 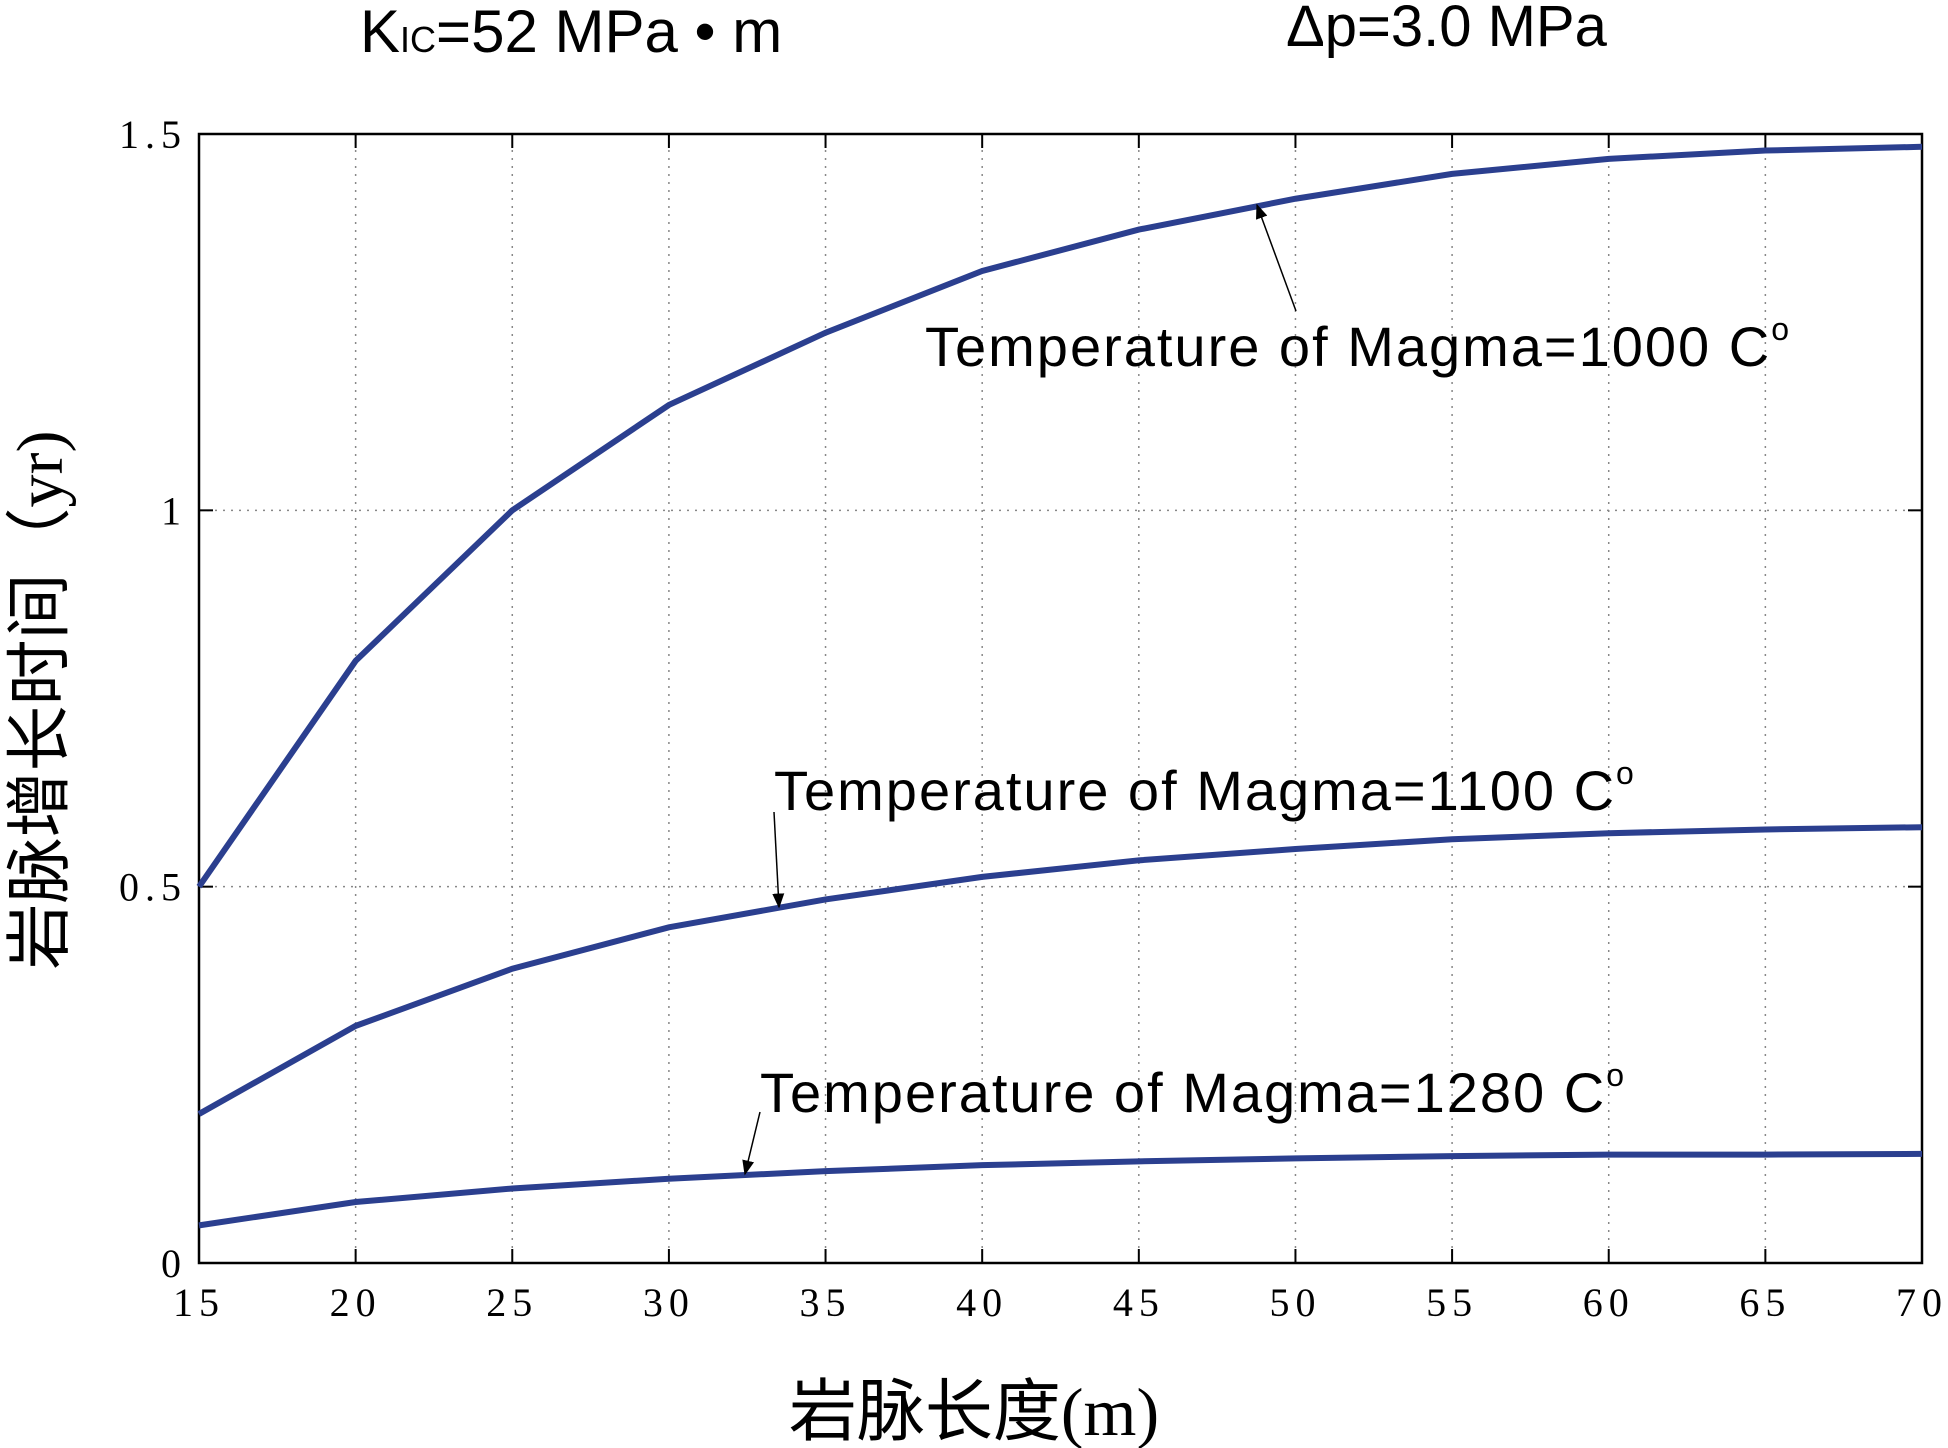 I want to click on series-name: Temperature of Magma=1100 C, so click(x=1195, y=790).